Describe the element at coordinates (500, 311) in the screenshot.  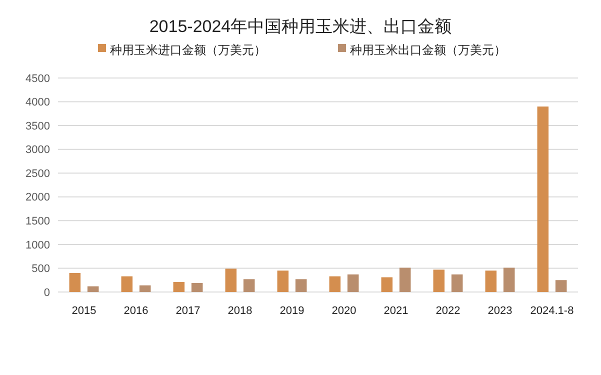
I see `x-tick-label: 2023` at that location.